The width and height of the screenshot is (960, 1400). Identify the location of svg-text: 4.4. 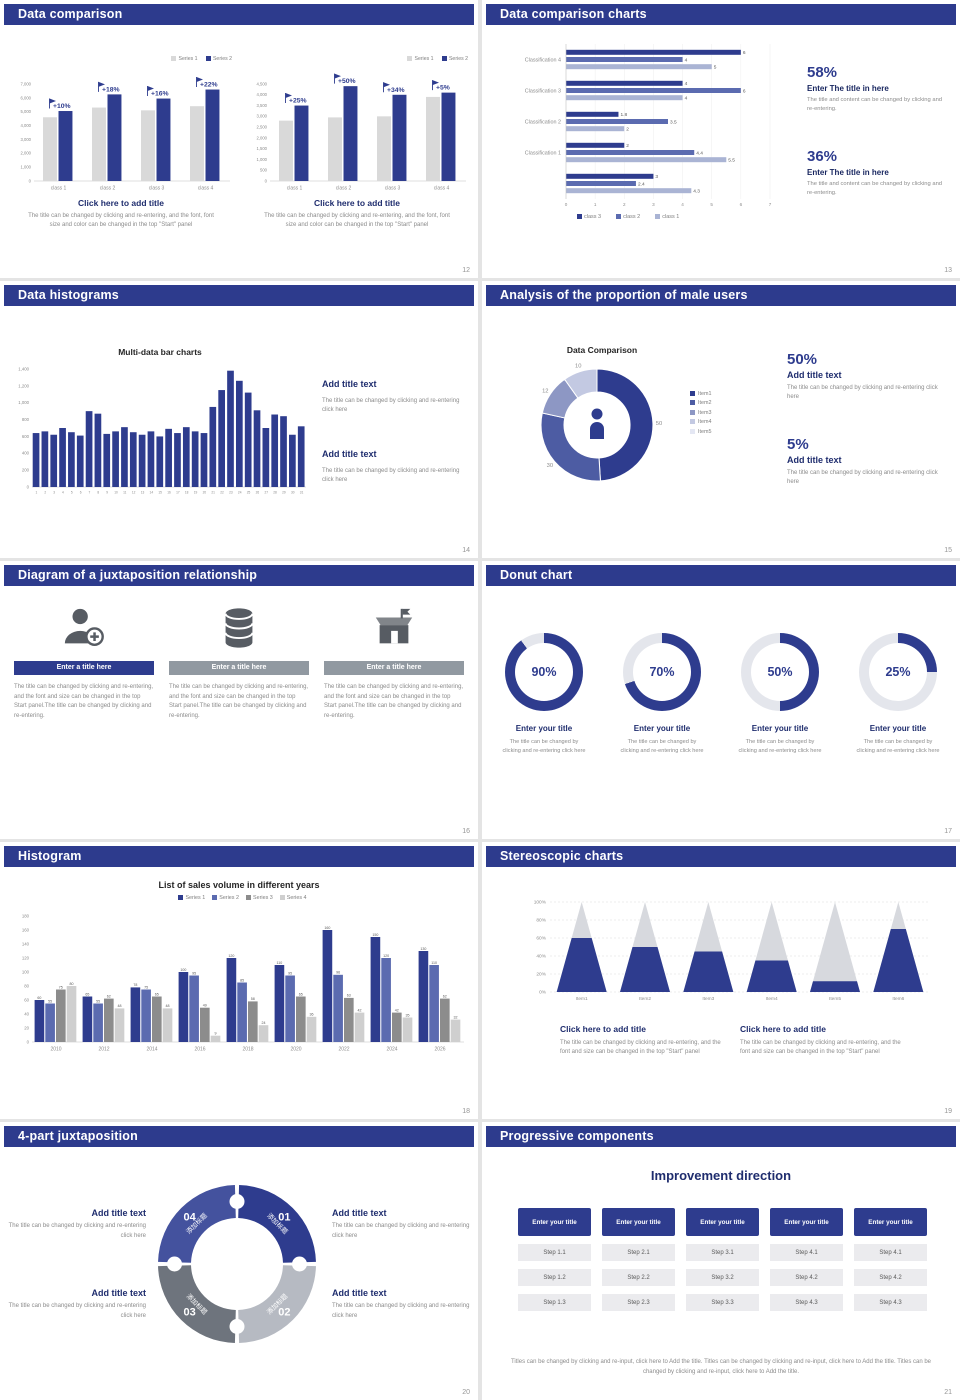
(699, 153).